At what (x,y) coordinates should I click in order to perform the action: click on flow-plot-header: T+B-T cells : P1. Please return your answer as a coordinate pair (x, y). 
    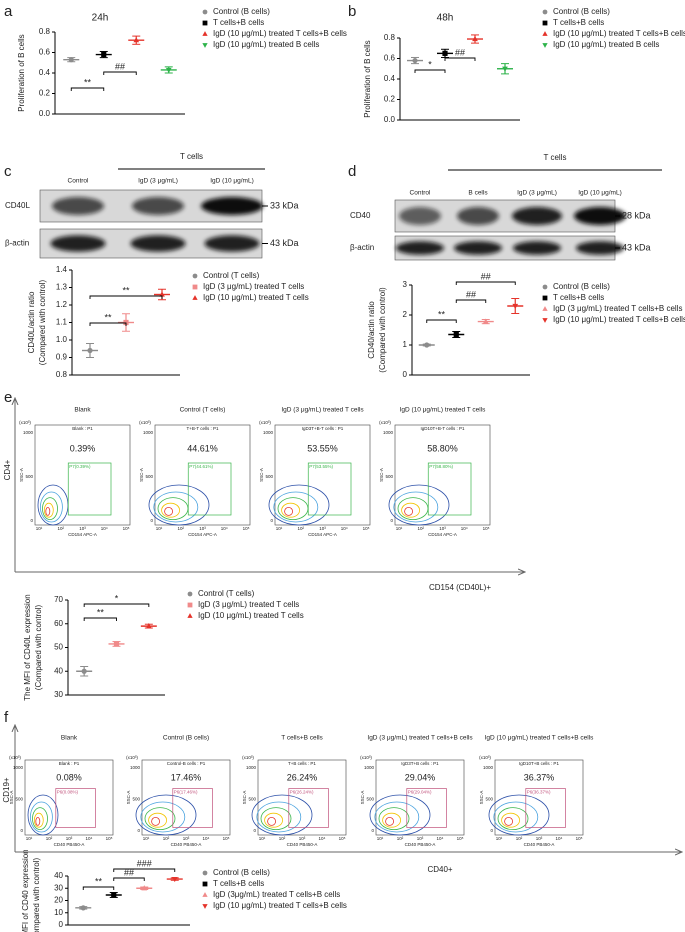
    Looking at the image, I should click on (202, 428).